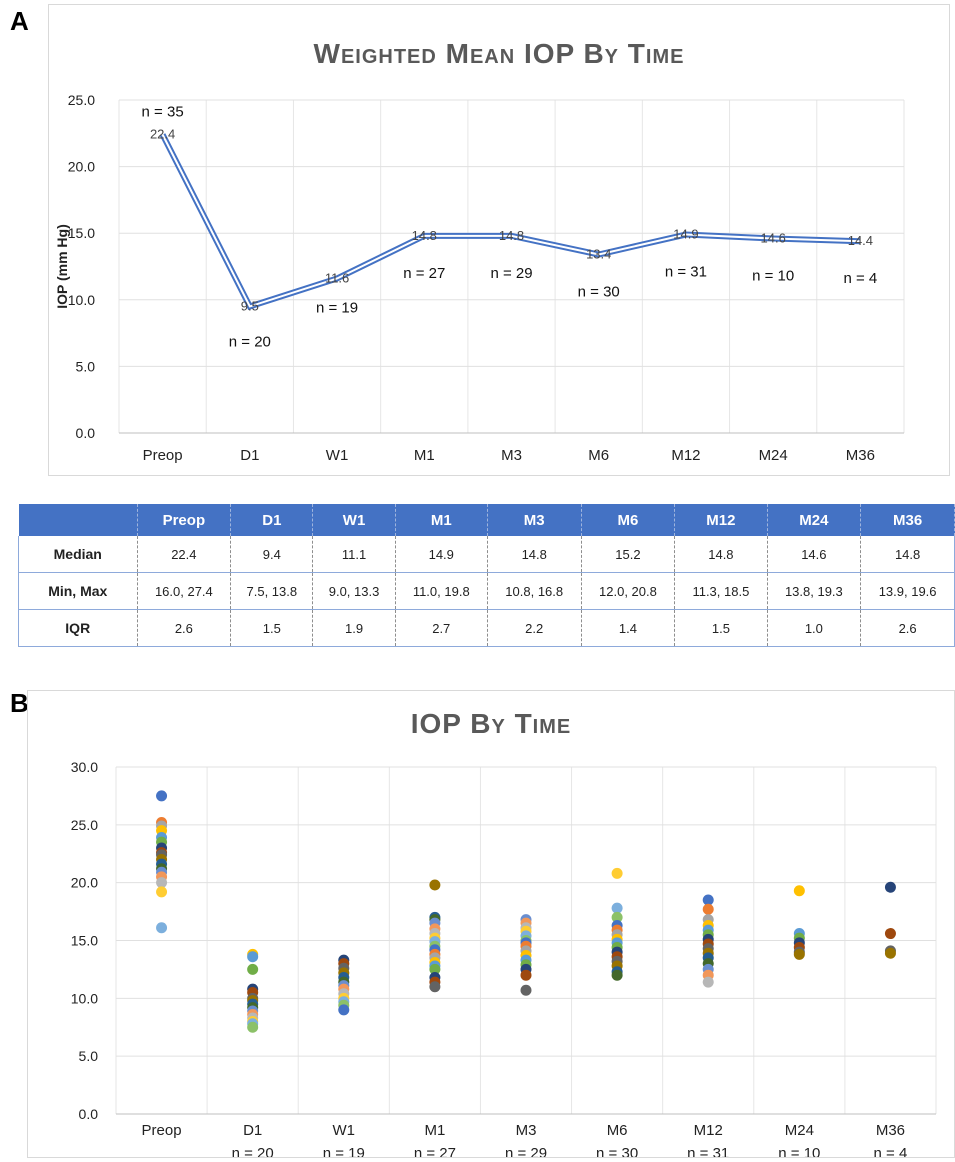 This screenshot has height=1162, width=955. I want to click on table-cell: 14.6, so click(814, 554).